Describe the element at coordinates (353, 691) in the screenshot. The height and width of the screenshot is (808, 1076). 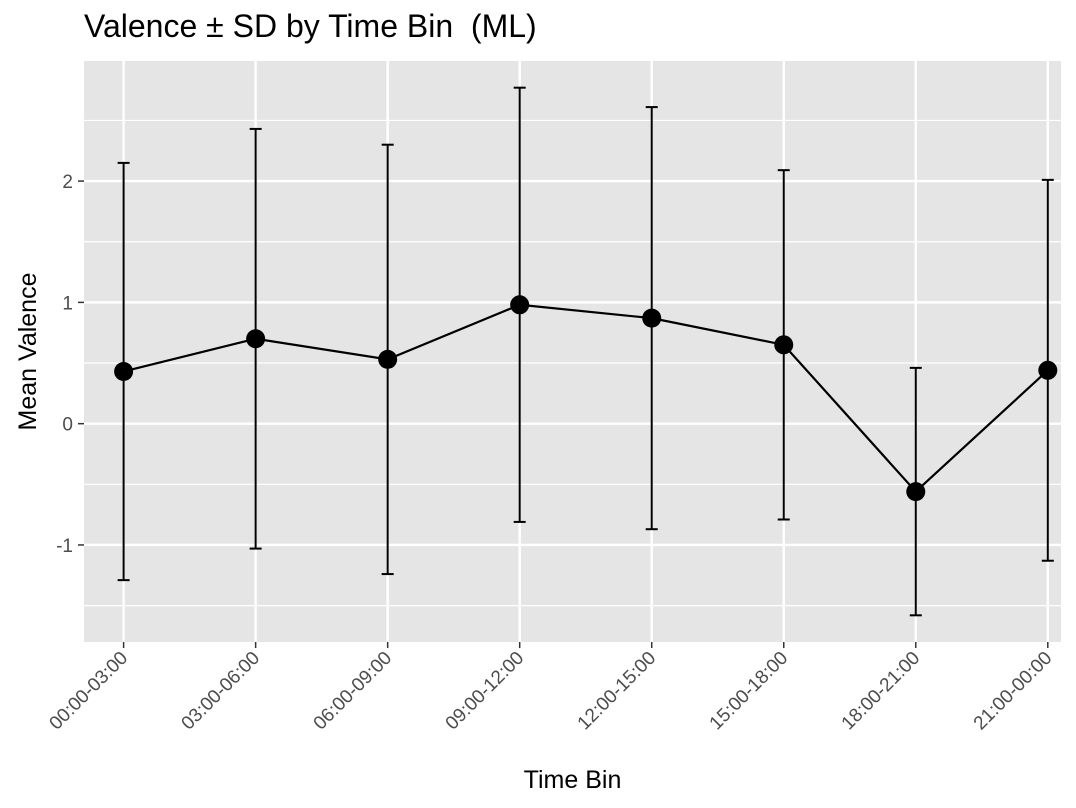
I see `x-tick-label: 06:00-09:00` at that location.